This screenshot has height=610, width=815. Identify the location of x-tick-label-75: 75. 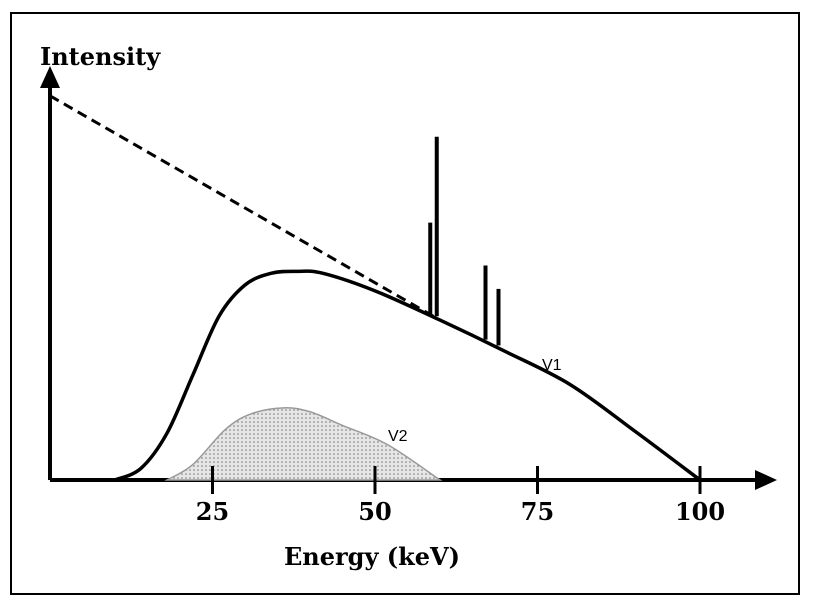
(537, 511).